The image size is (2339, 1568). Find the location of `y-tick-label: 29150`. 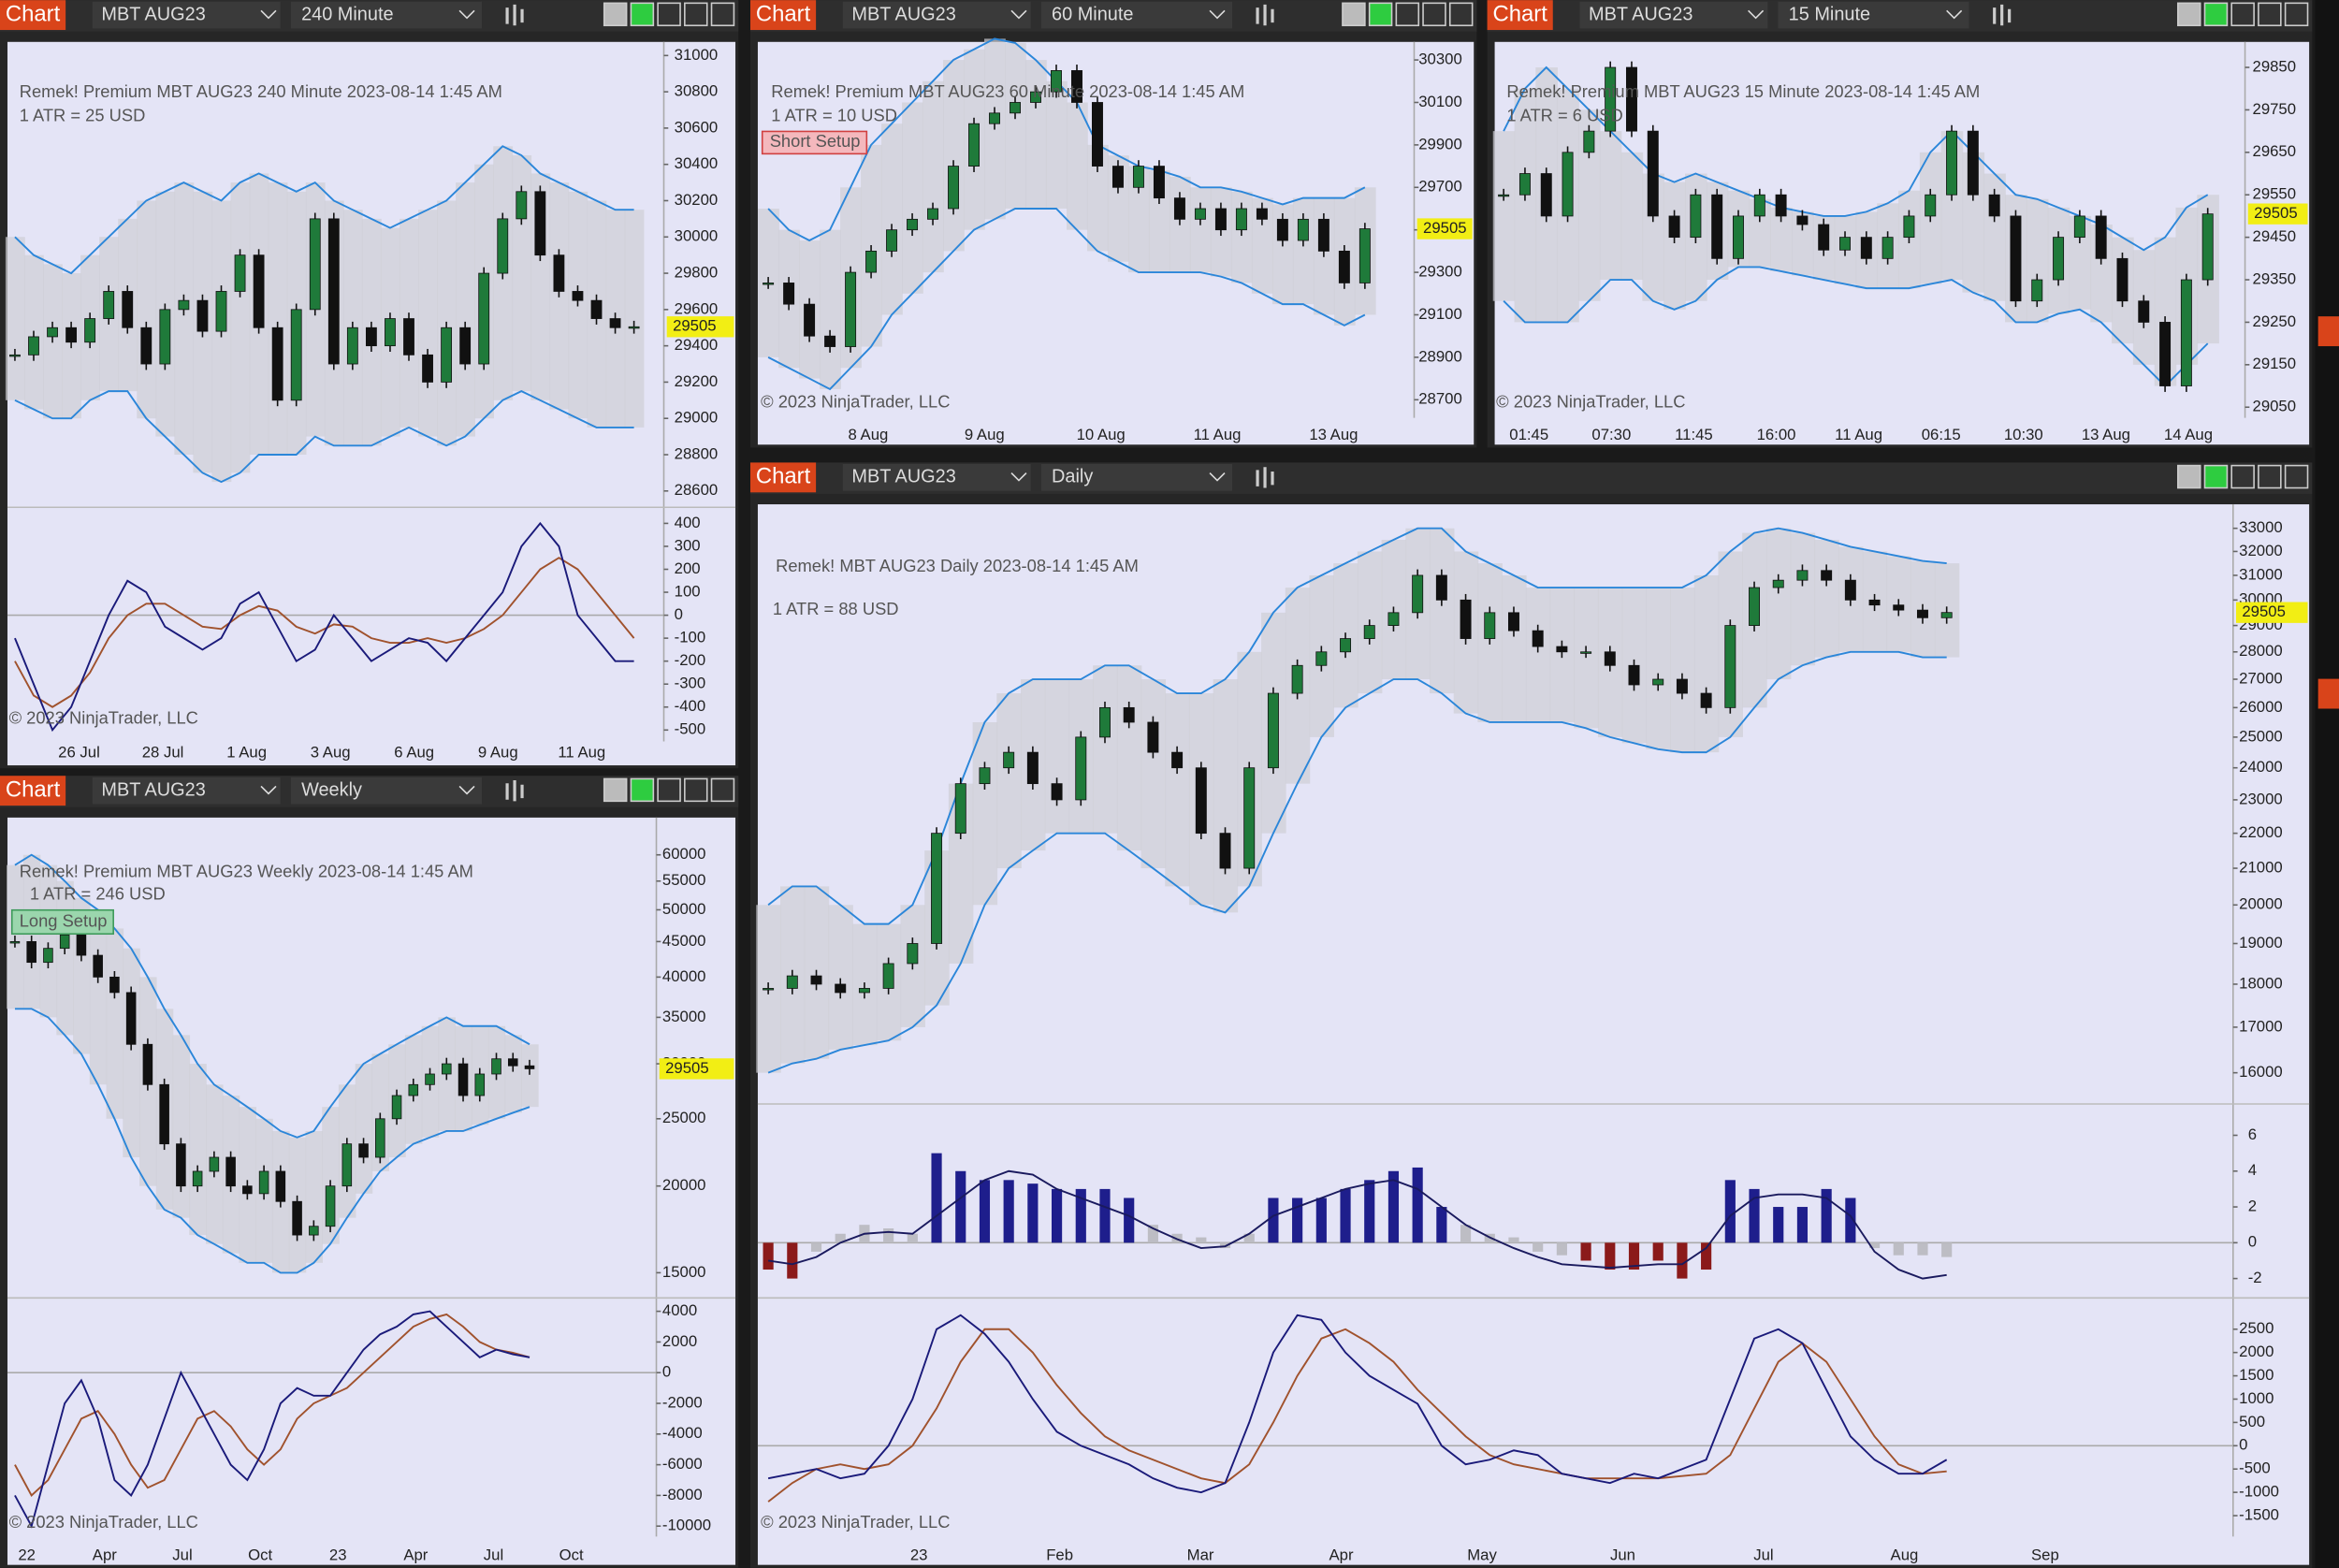

y-tick-label: 29150 is located at coordinates (2275, 364).